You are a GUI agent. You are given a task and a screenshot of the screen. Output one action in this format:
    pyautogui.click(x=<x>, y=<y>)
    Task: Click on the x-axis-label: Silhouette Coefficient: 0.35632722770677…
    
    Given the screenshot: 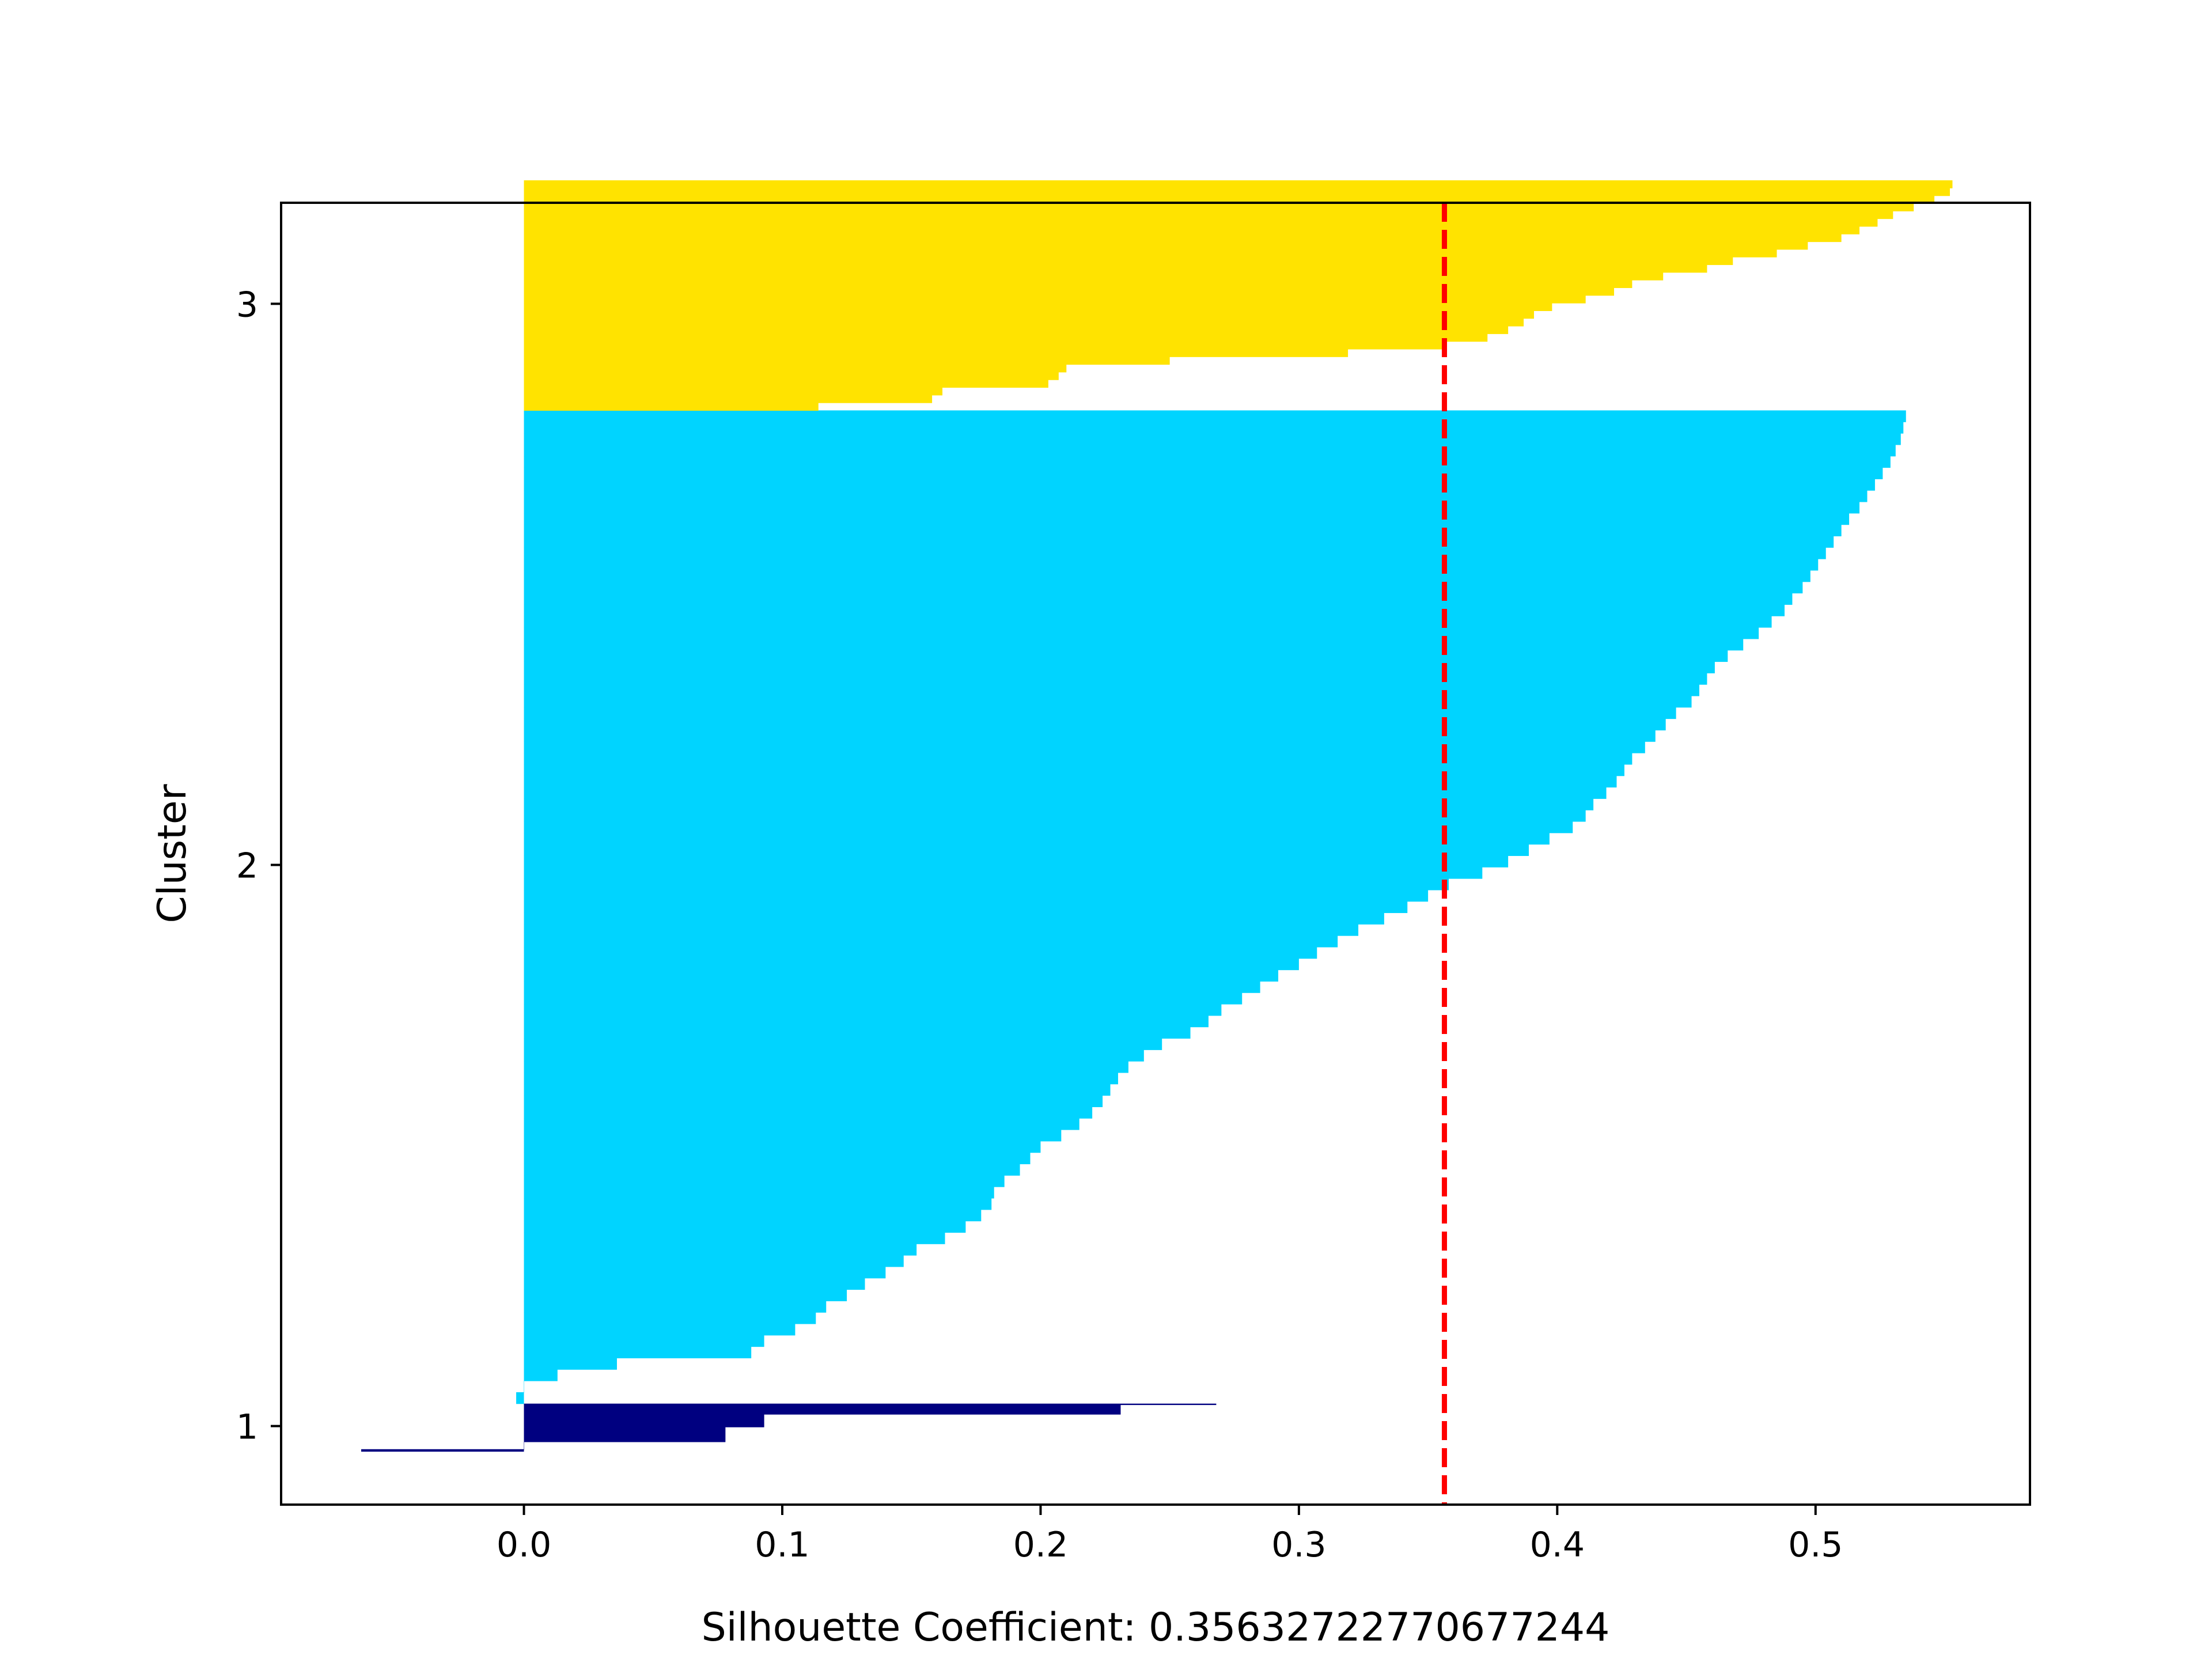 What is the action you would take?
    pyautogui.click(x=1156, y=1627)
    